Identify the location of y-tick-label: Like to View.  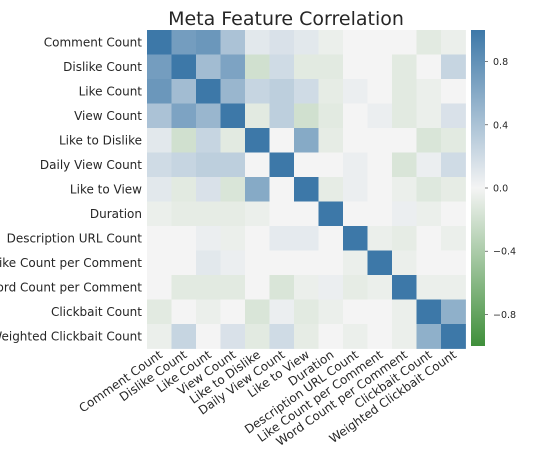
(106, 189).